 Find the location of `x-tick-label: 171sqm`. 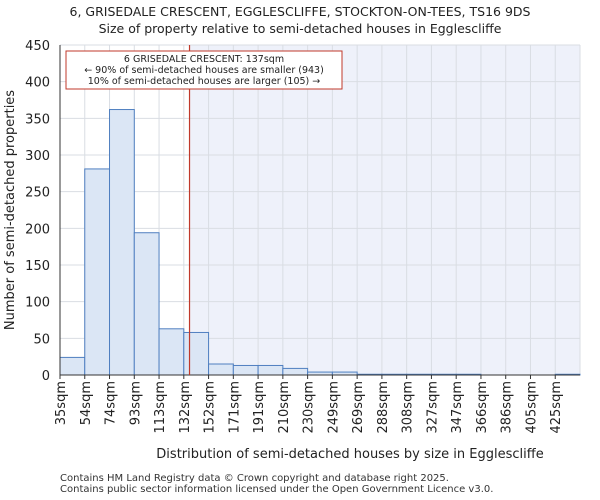

x-tick-label: 171sqm is located at coordinates (234, 407).